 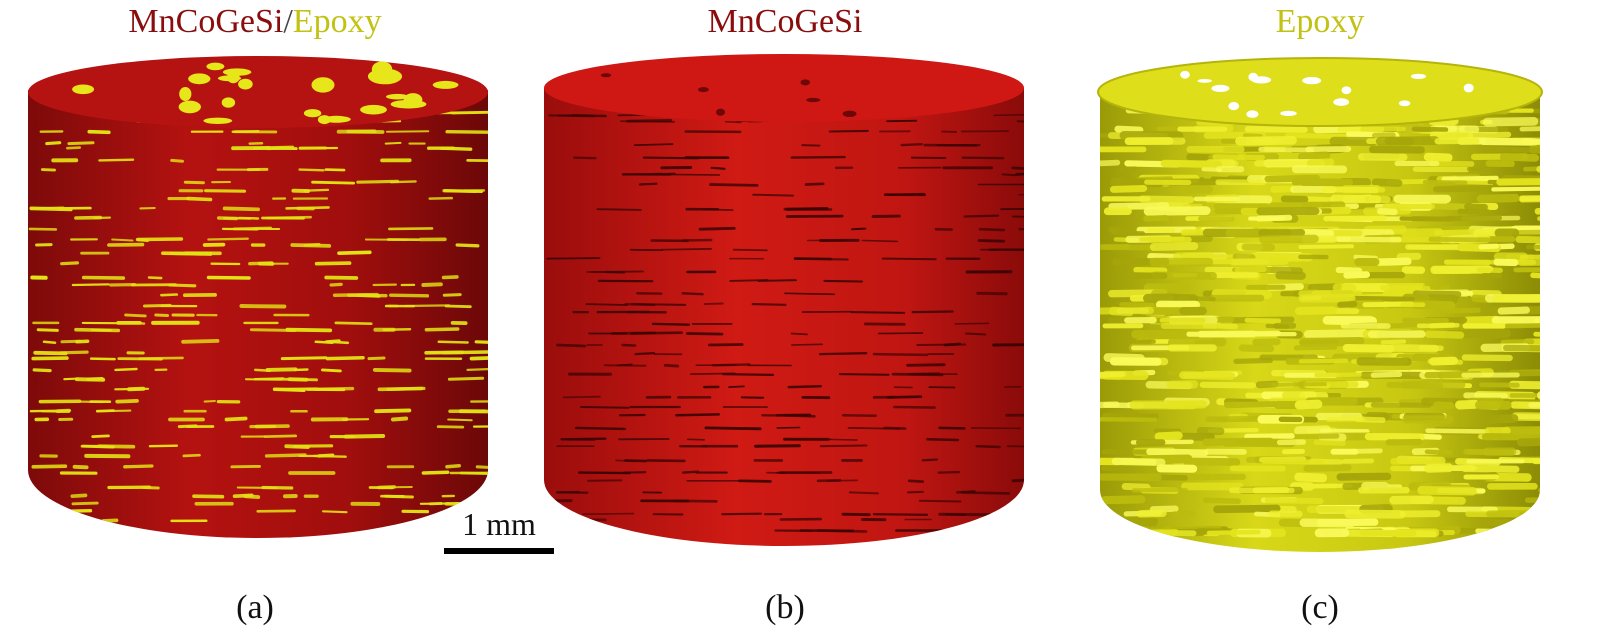 What do you see at coordinates (255, 607) in the screenshot?
I see `panel-a-caption: (a)` at bounding box center [255, 607].